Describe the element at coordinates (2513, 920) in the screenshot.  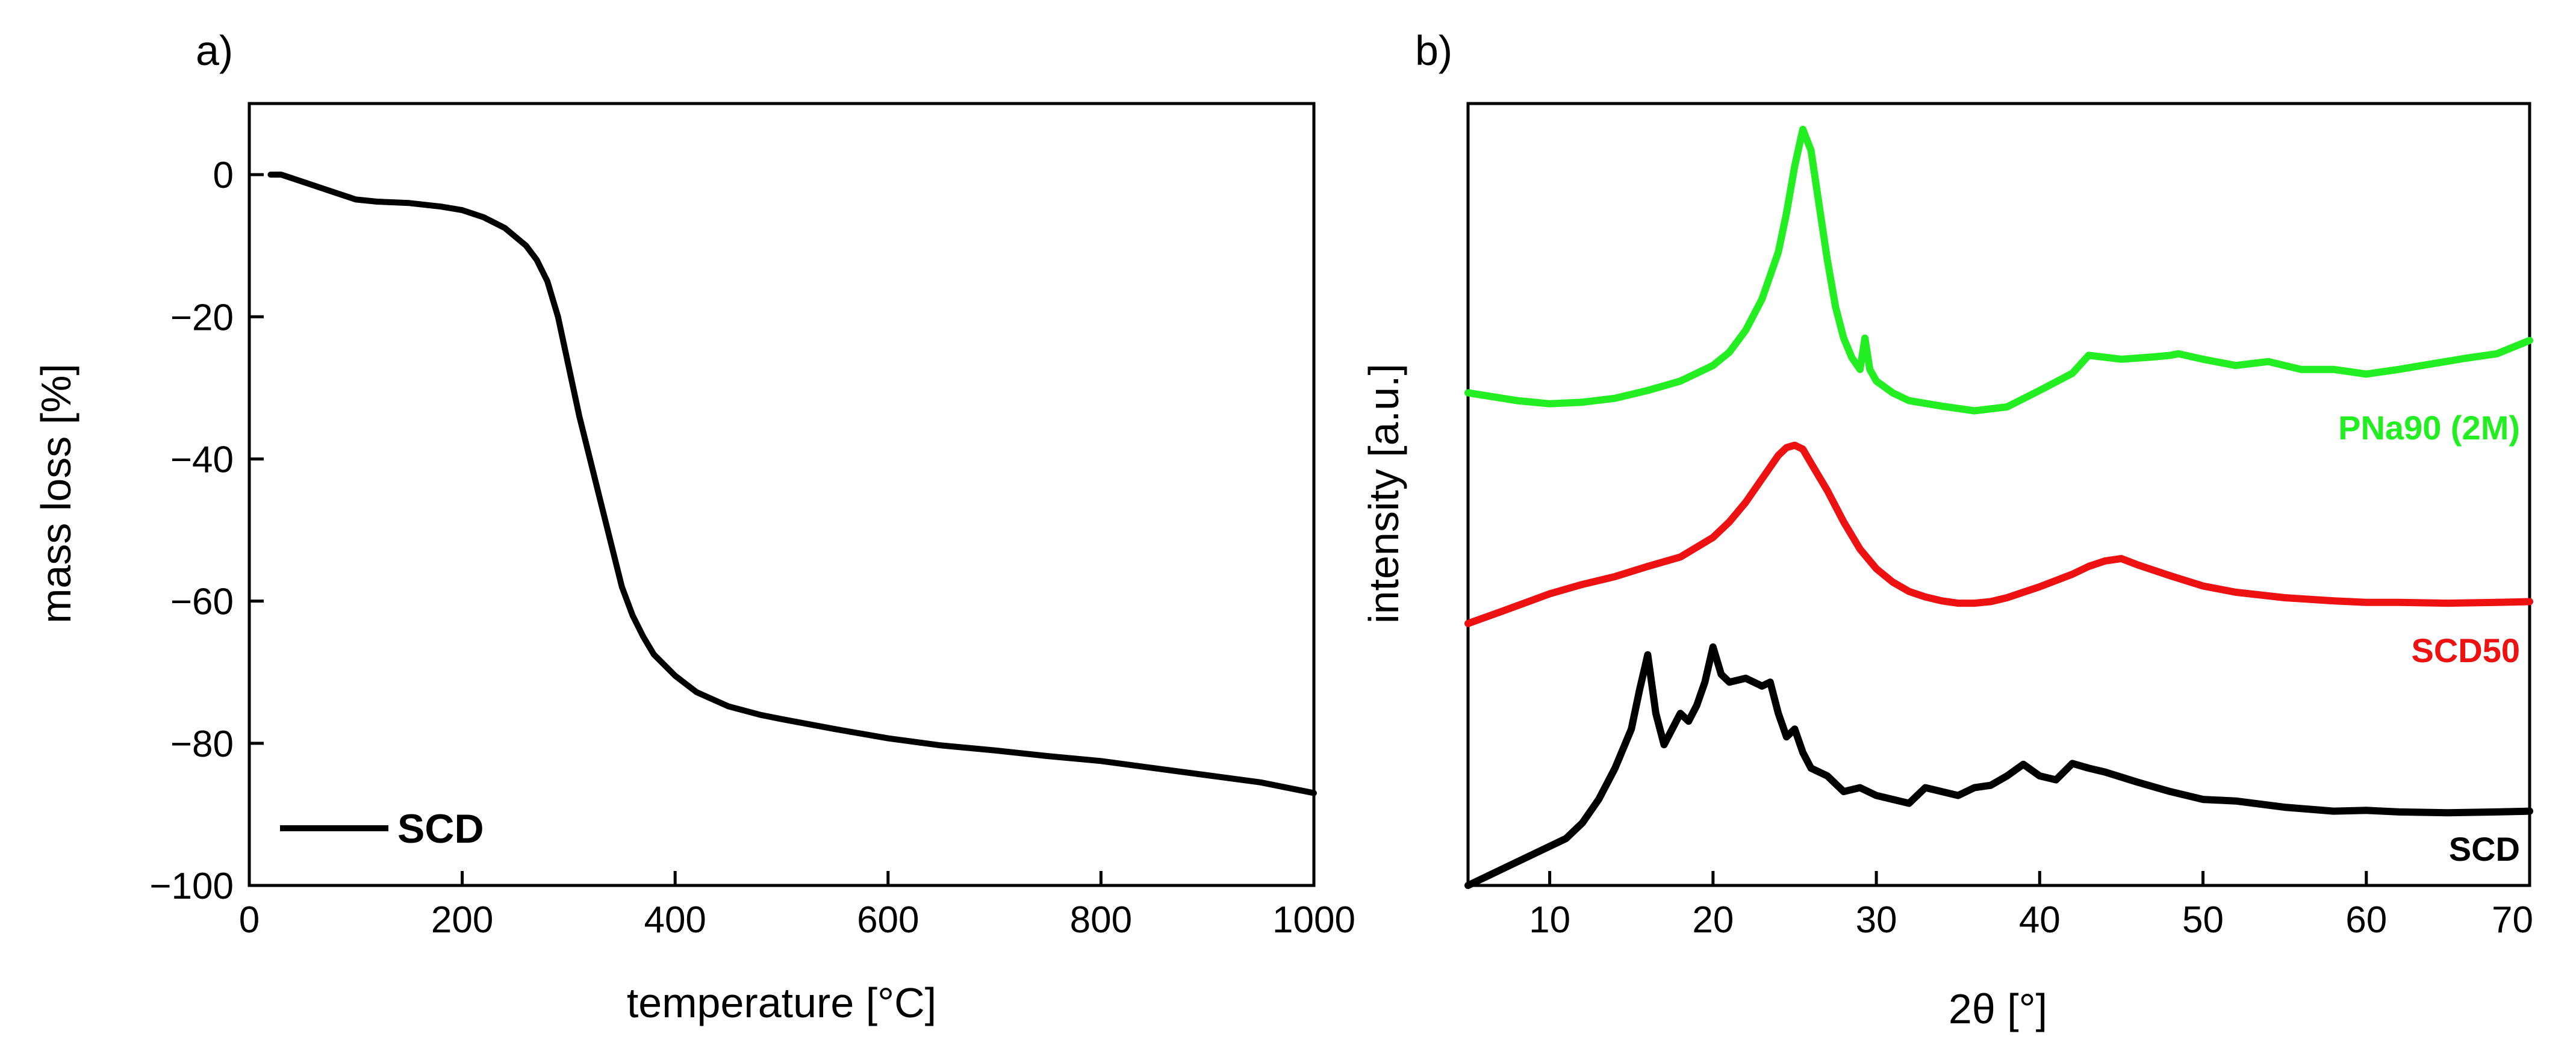
I see `panel-b-x-tick-label: 70` at that location.